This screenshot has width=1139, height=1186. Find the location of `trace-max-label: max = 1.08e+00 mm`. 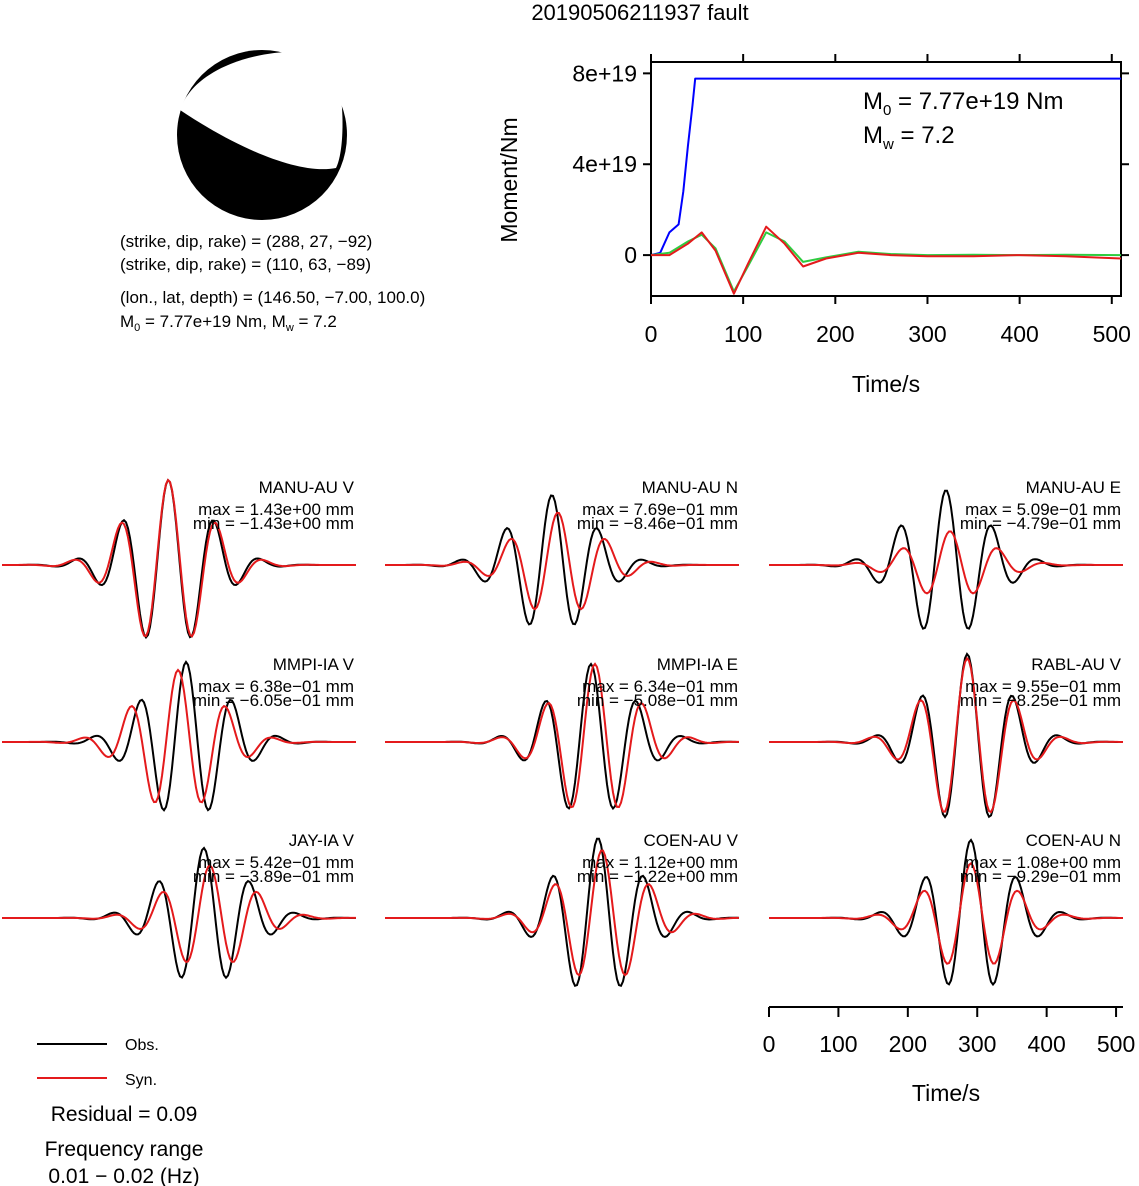

trace-max-label: max = 1.08e+00 mm is located at coordinates (1043, 862).